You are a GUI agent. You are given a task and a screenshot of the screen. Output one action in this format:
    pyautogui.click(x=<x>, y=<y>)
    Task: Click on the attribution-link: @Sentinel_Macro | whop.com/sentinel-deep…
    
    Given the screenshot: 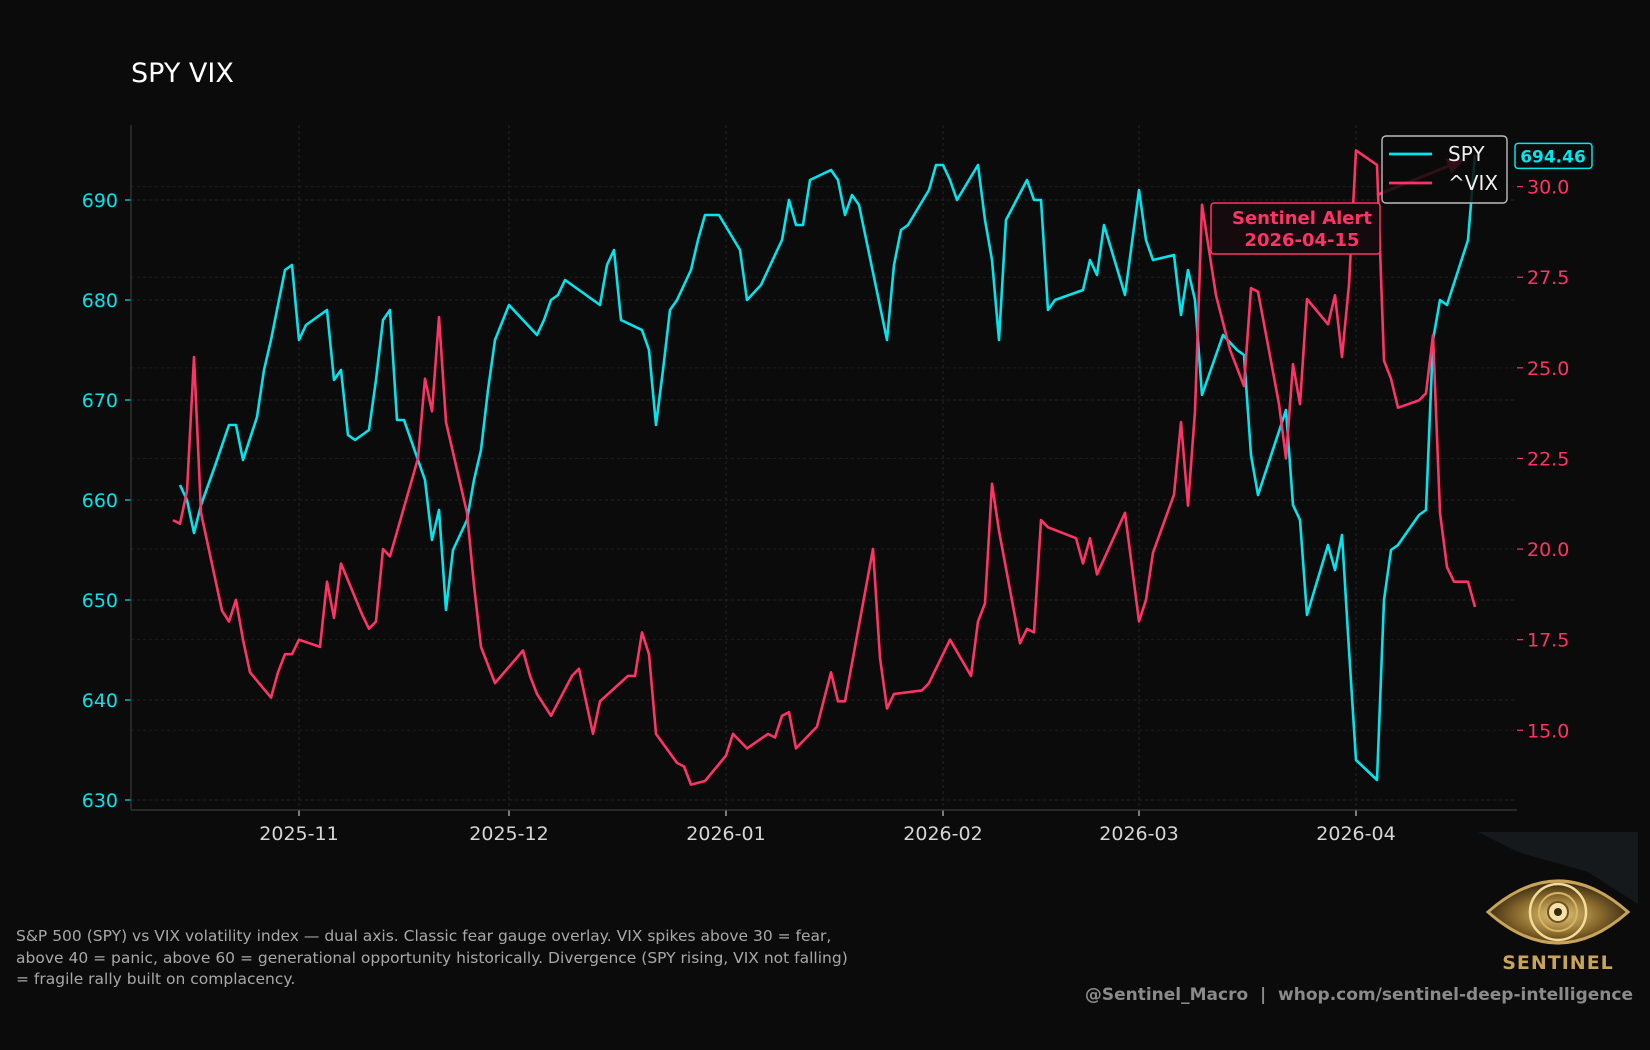 What is the action you would take?
    pyautogui.click(x=1358, y=995)
    